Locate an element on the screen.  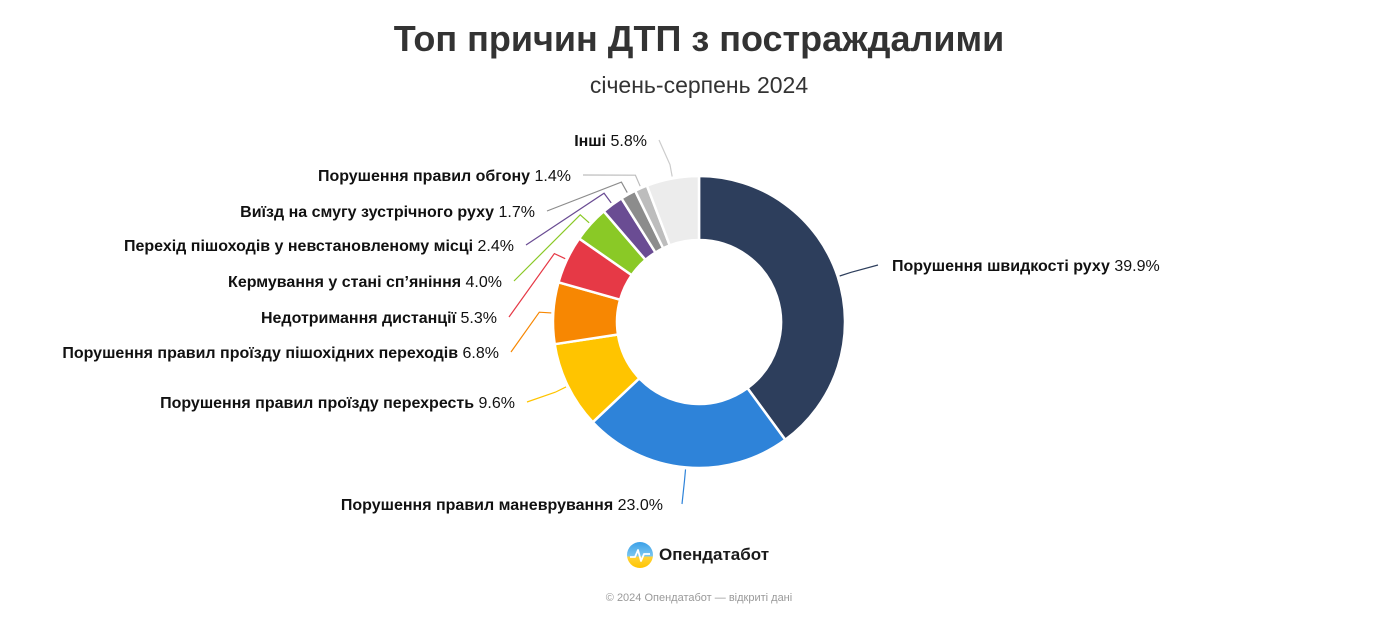
data-label-value: 23.0% is located at coordinates (640, 505).